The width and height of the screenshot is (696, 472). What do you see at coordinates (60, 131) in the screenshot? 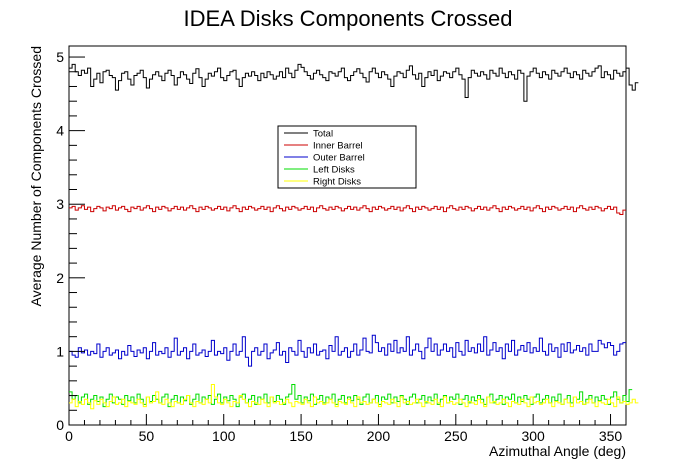
I see `y-tick-label: 4` at bounding box center [60, 131].